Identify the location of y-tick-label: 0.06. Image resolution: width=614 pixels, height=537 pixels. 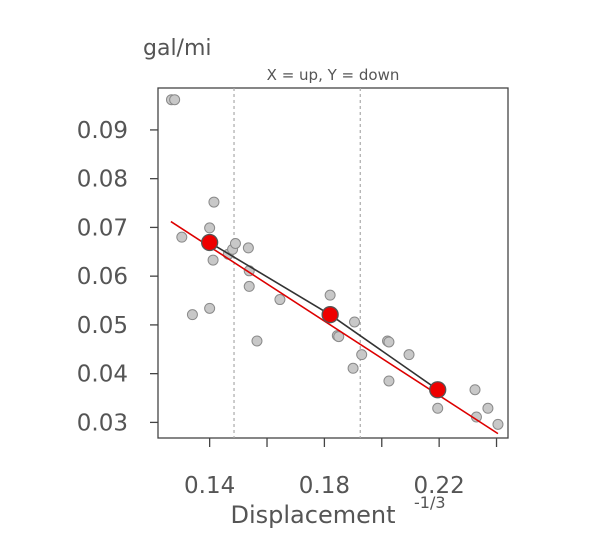
(102, 277).